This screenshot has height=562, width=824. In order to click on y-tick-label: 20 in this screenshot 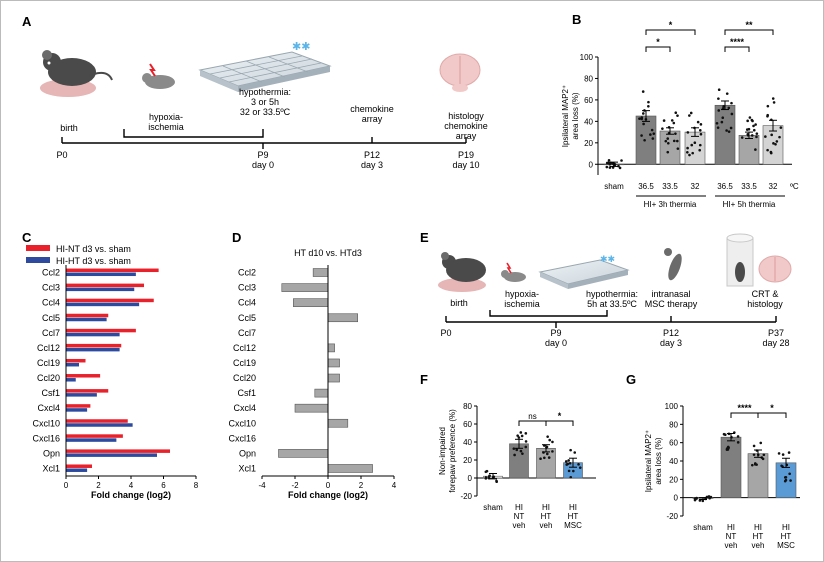, I will do `click(673, 479)`.